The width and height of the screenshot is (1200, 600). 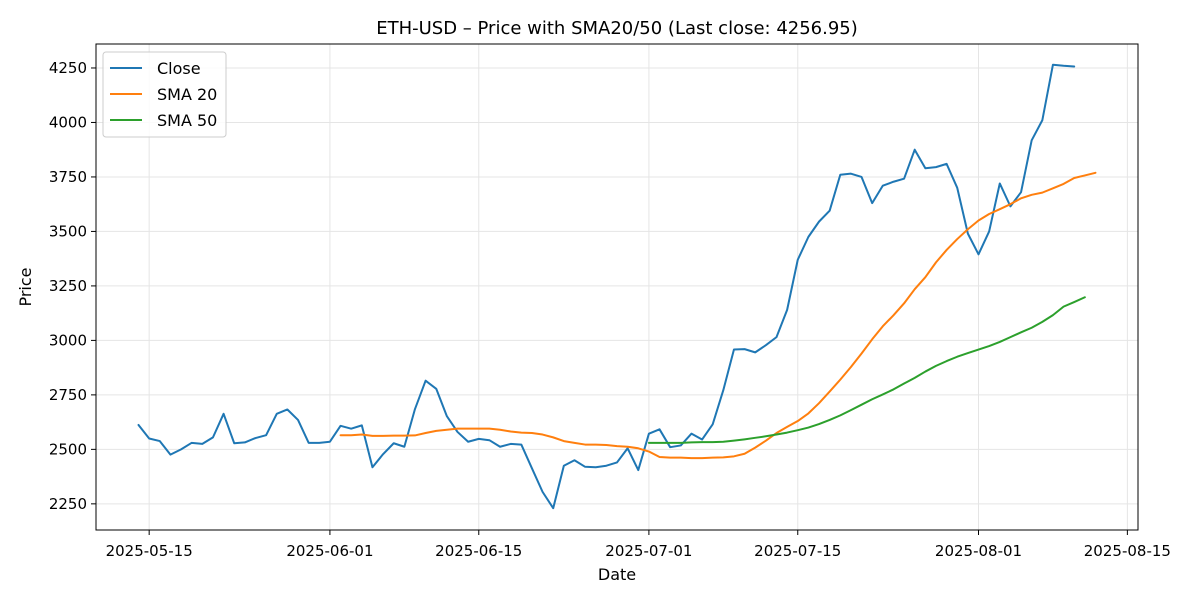 I want to click on y-tick-label: 3500, so click(x=68, y=231).